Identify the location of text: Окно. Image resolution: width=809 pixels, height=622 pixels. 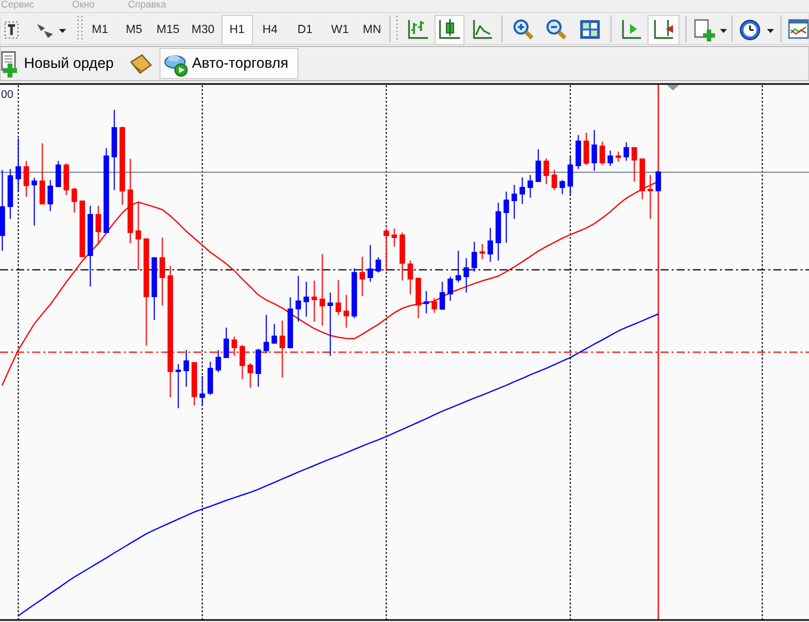
(83, 4).